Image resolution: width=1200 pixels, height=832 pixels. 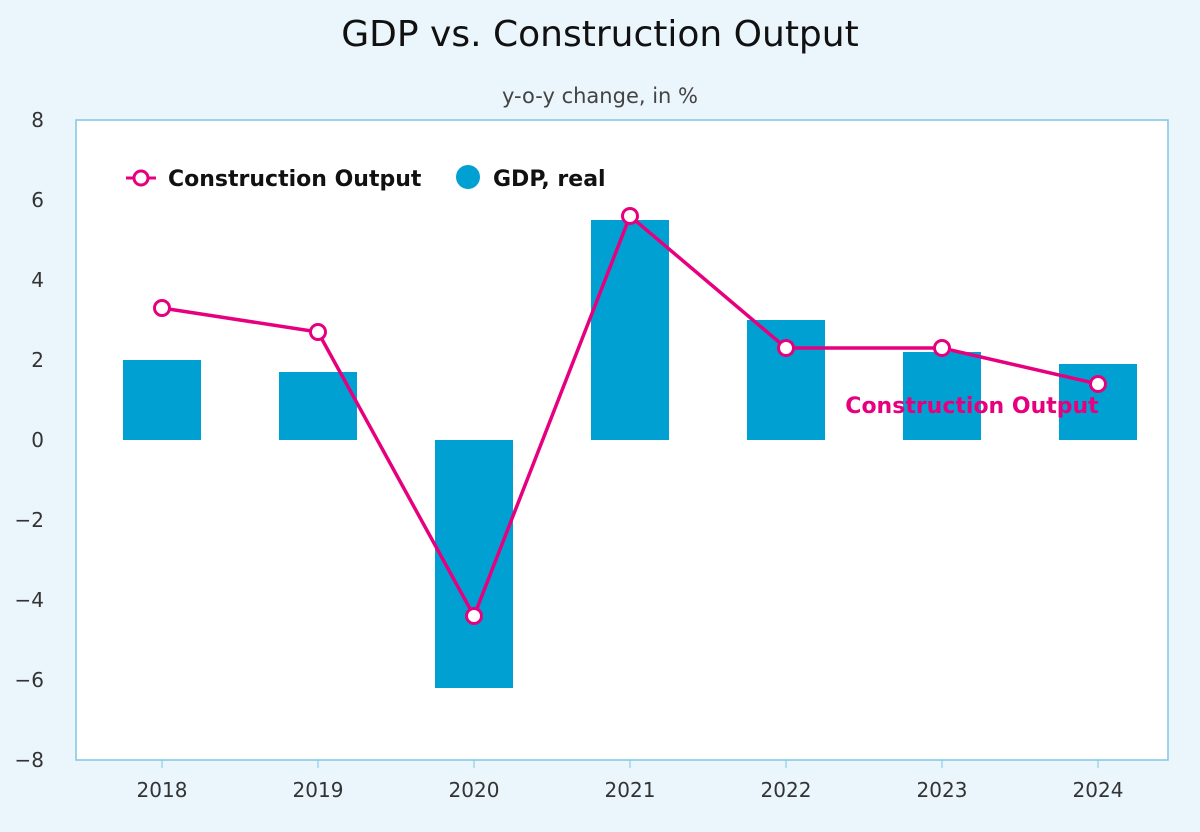 I want to click on chart-subtitle: y-o-y change, in %, so click(x=600, y=96).